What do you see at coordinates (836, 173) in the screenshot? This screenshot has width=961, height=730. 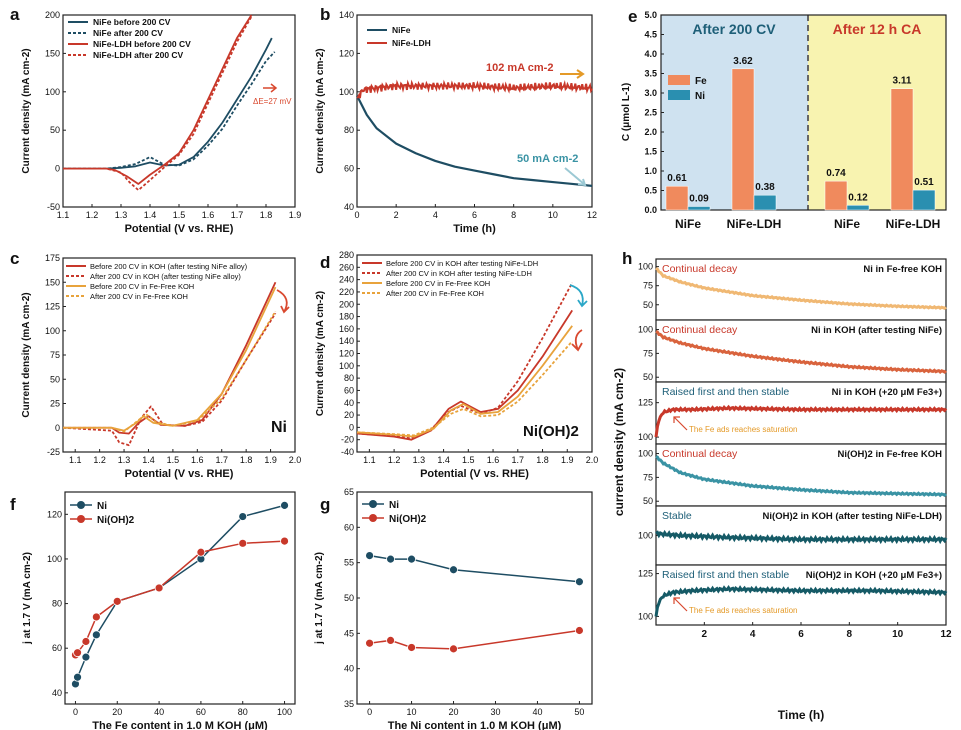 I see `bar-value-label: 0.74` at bounding box center [836, 173].